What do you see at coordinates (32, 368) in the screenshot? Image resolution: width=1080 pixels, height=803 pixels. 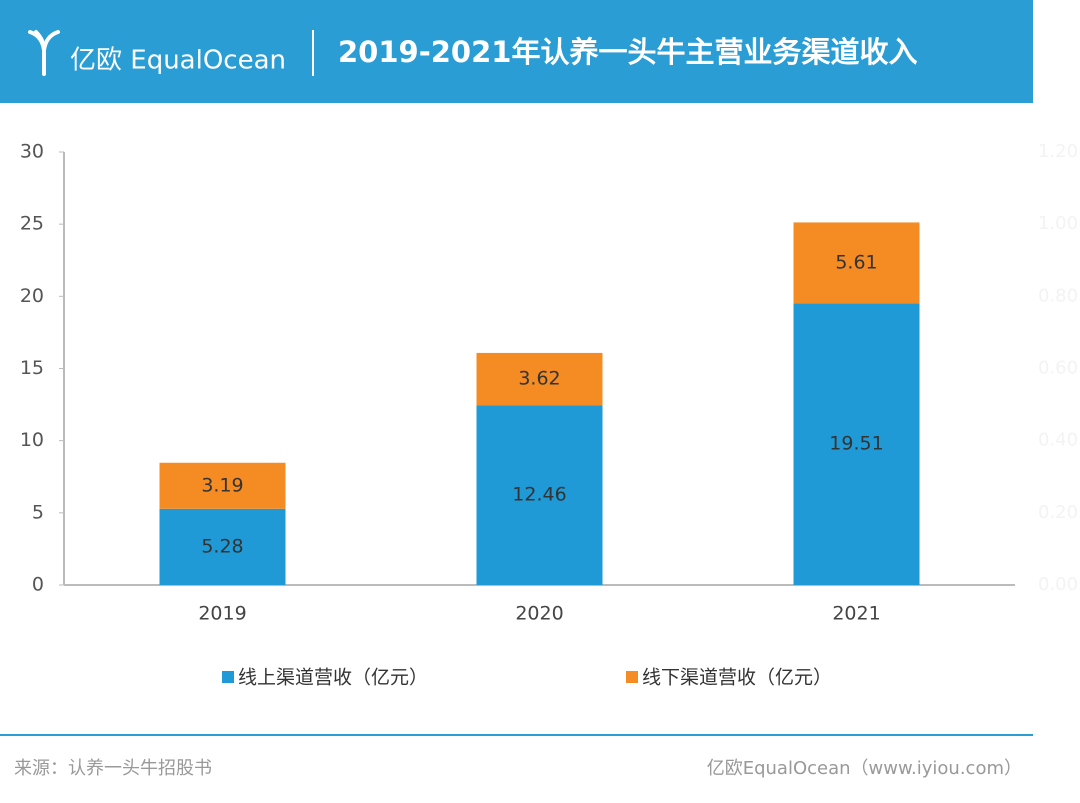 I see `y-tick-label: 15` at bounding box center [32, 368].